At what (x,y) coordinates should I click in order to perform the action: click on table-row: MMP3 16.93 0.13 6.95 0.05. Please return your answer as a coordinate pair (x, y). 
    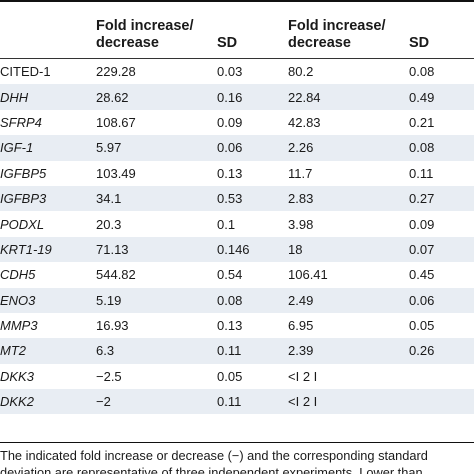
    Looking at the image, I should click on (237, 325).